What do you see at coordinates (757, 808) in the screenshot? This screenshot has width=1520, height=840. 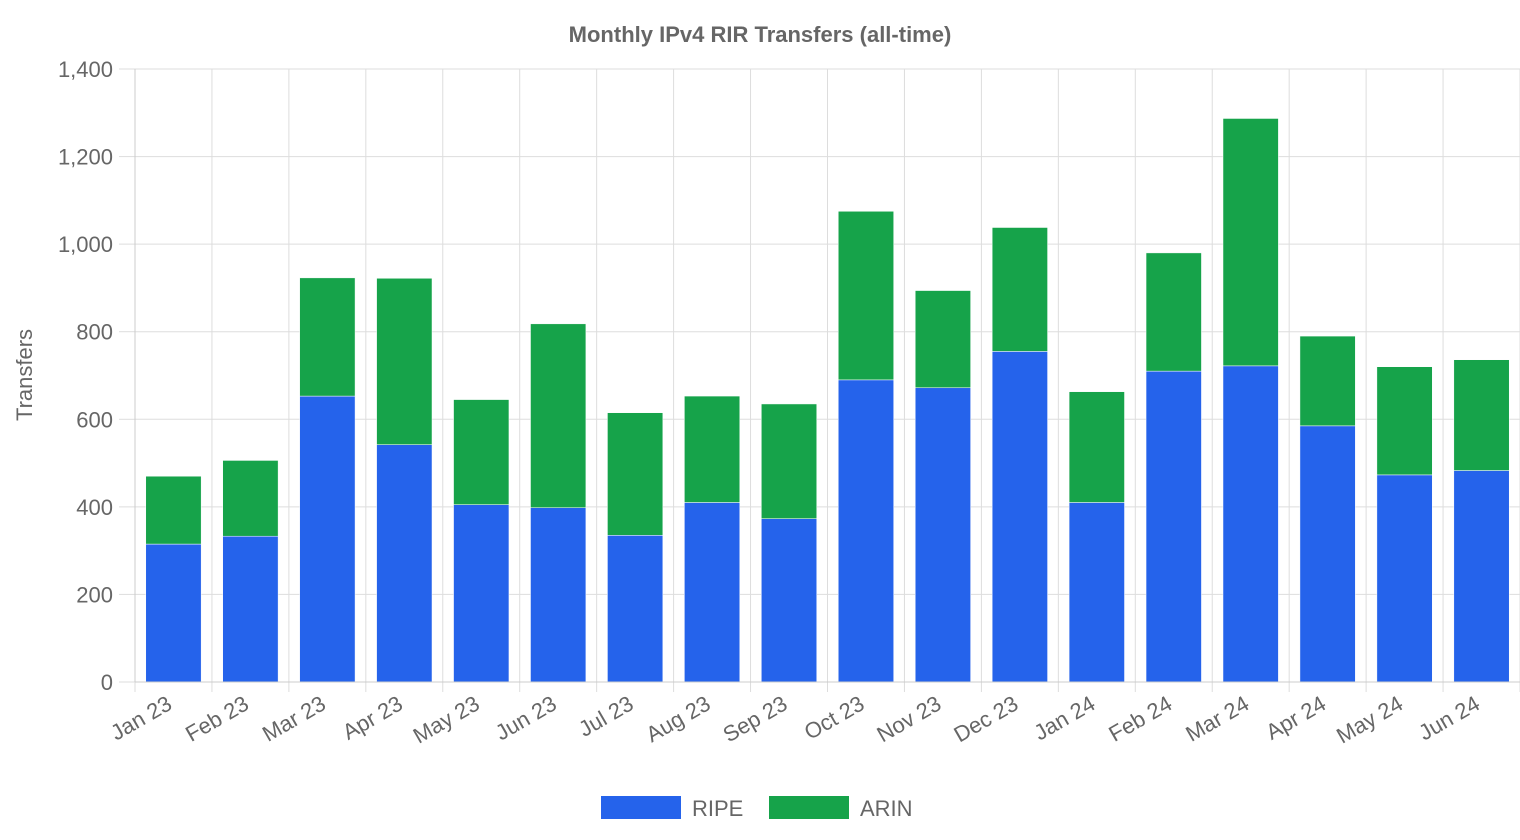 I see `legend: RIPE ARIN` at bounding box center [757, 808].